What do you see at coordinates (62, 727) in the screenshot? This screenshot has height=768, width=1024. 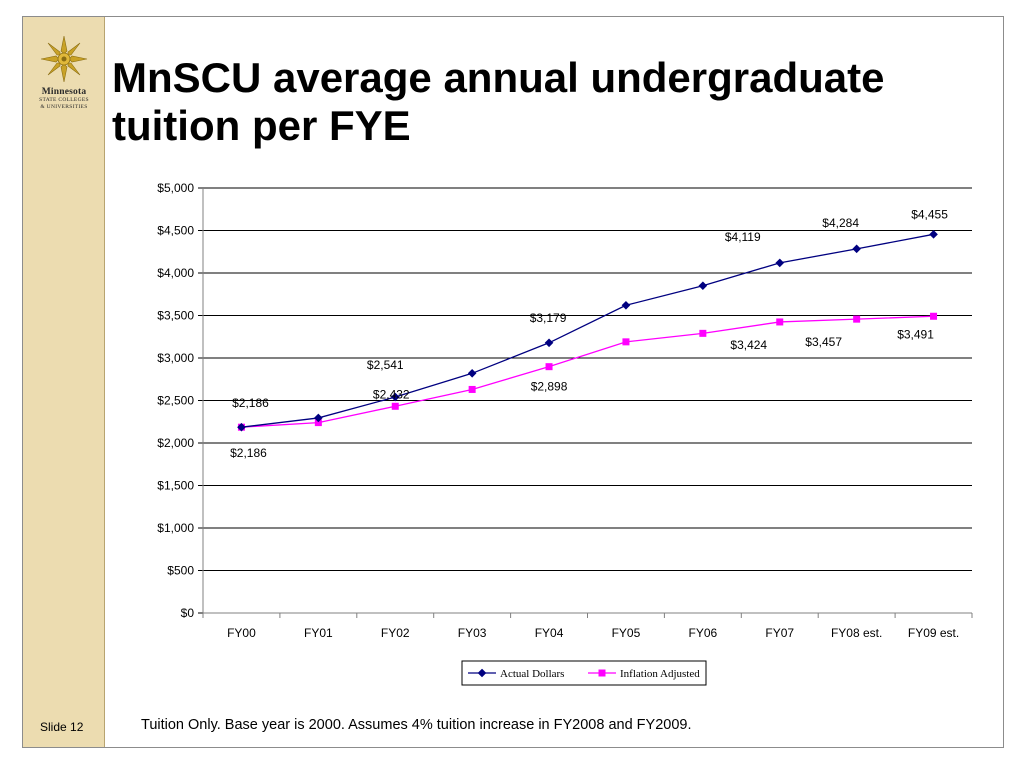 I see `slide-number: Slide 12` at bounding box center [62, 727].